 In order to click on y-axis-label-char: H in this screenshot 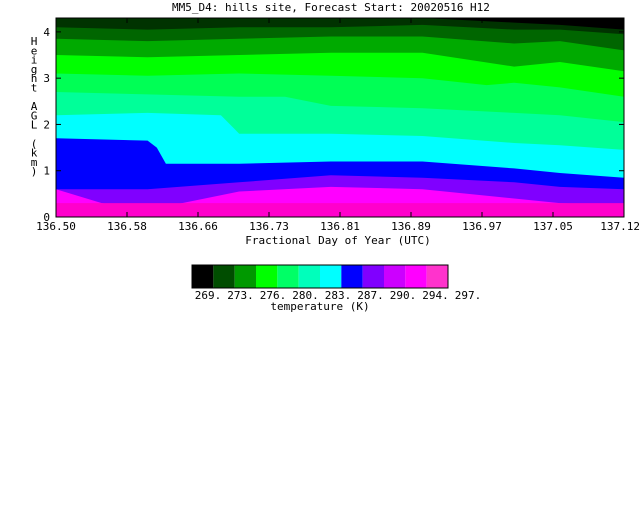, I will do `click(34, 41)`.